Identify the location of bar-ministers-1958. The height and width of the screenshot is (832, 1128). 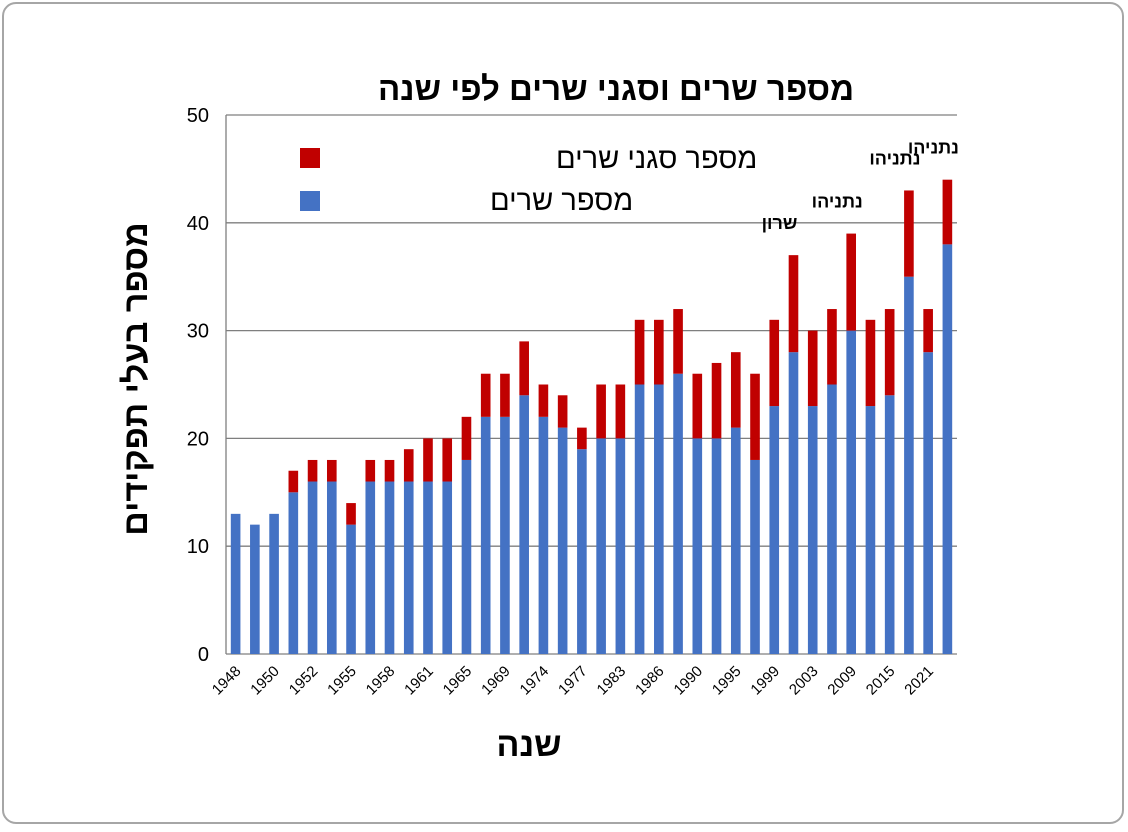
(389, 567).